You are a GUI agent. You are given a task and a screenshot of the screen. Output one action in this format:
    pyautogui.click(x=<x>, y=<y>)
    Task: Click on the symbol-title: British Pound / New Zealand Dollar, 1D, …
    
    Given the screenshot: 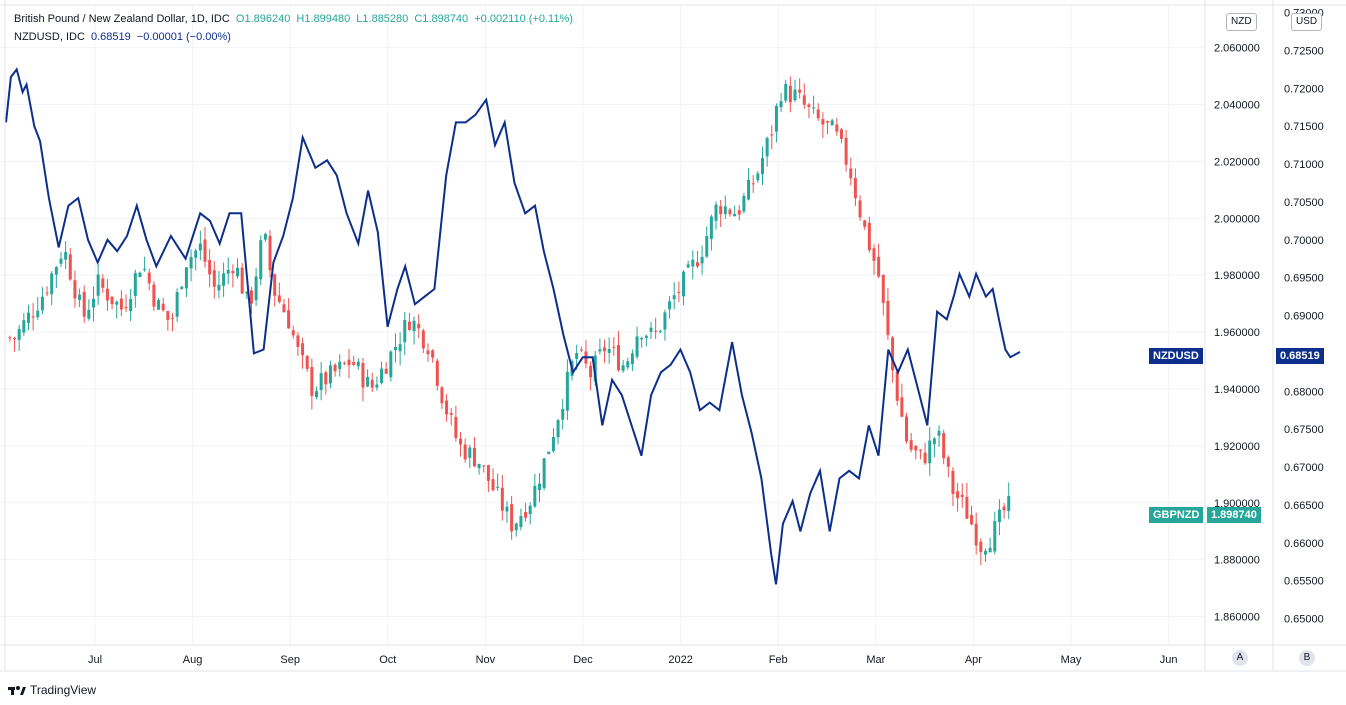 What is the action you would take?
    pyautogui.click(x=122, y=19)
    